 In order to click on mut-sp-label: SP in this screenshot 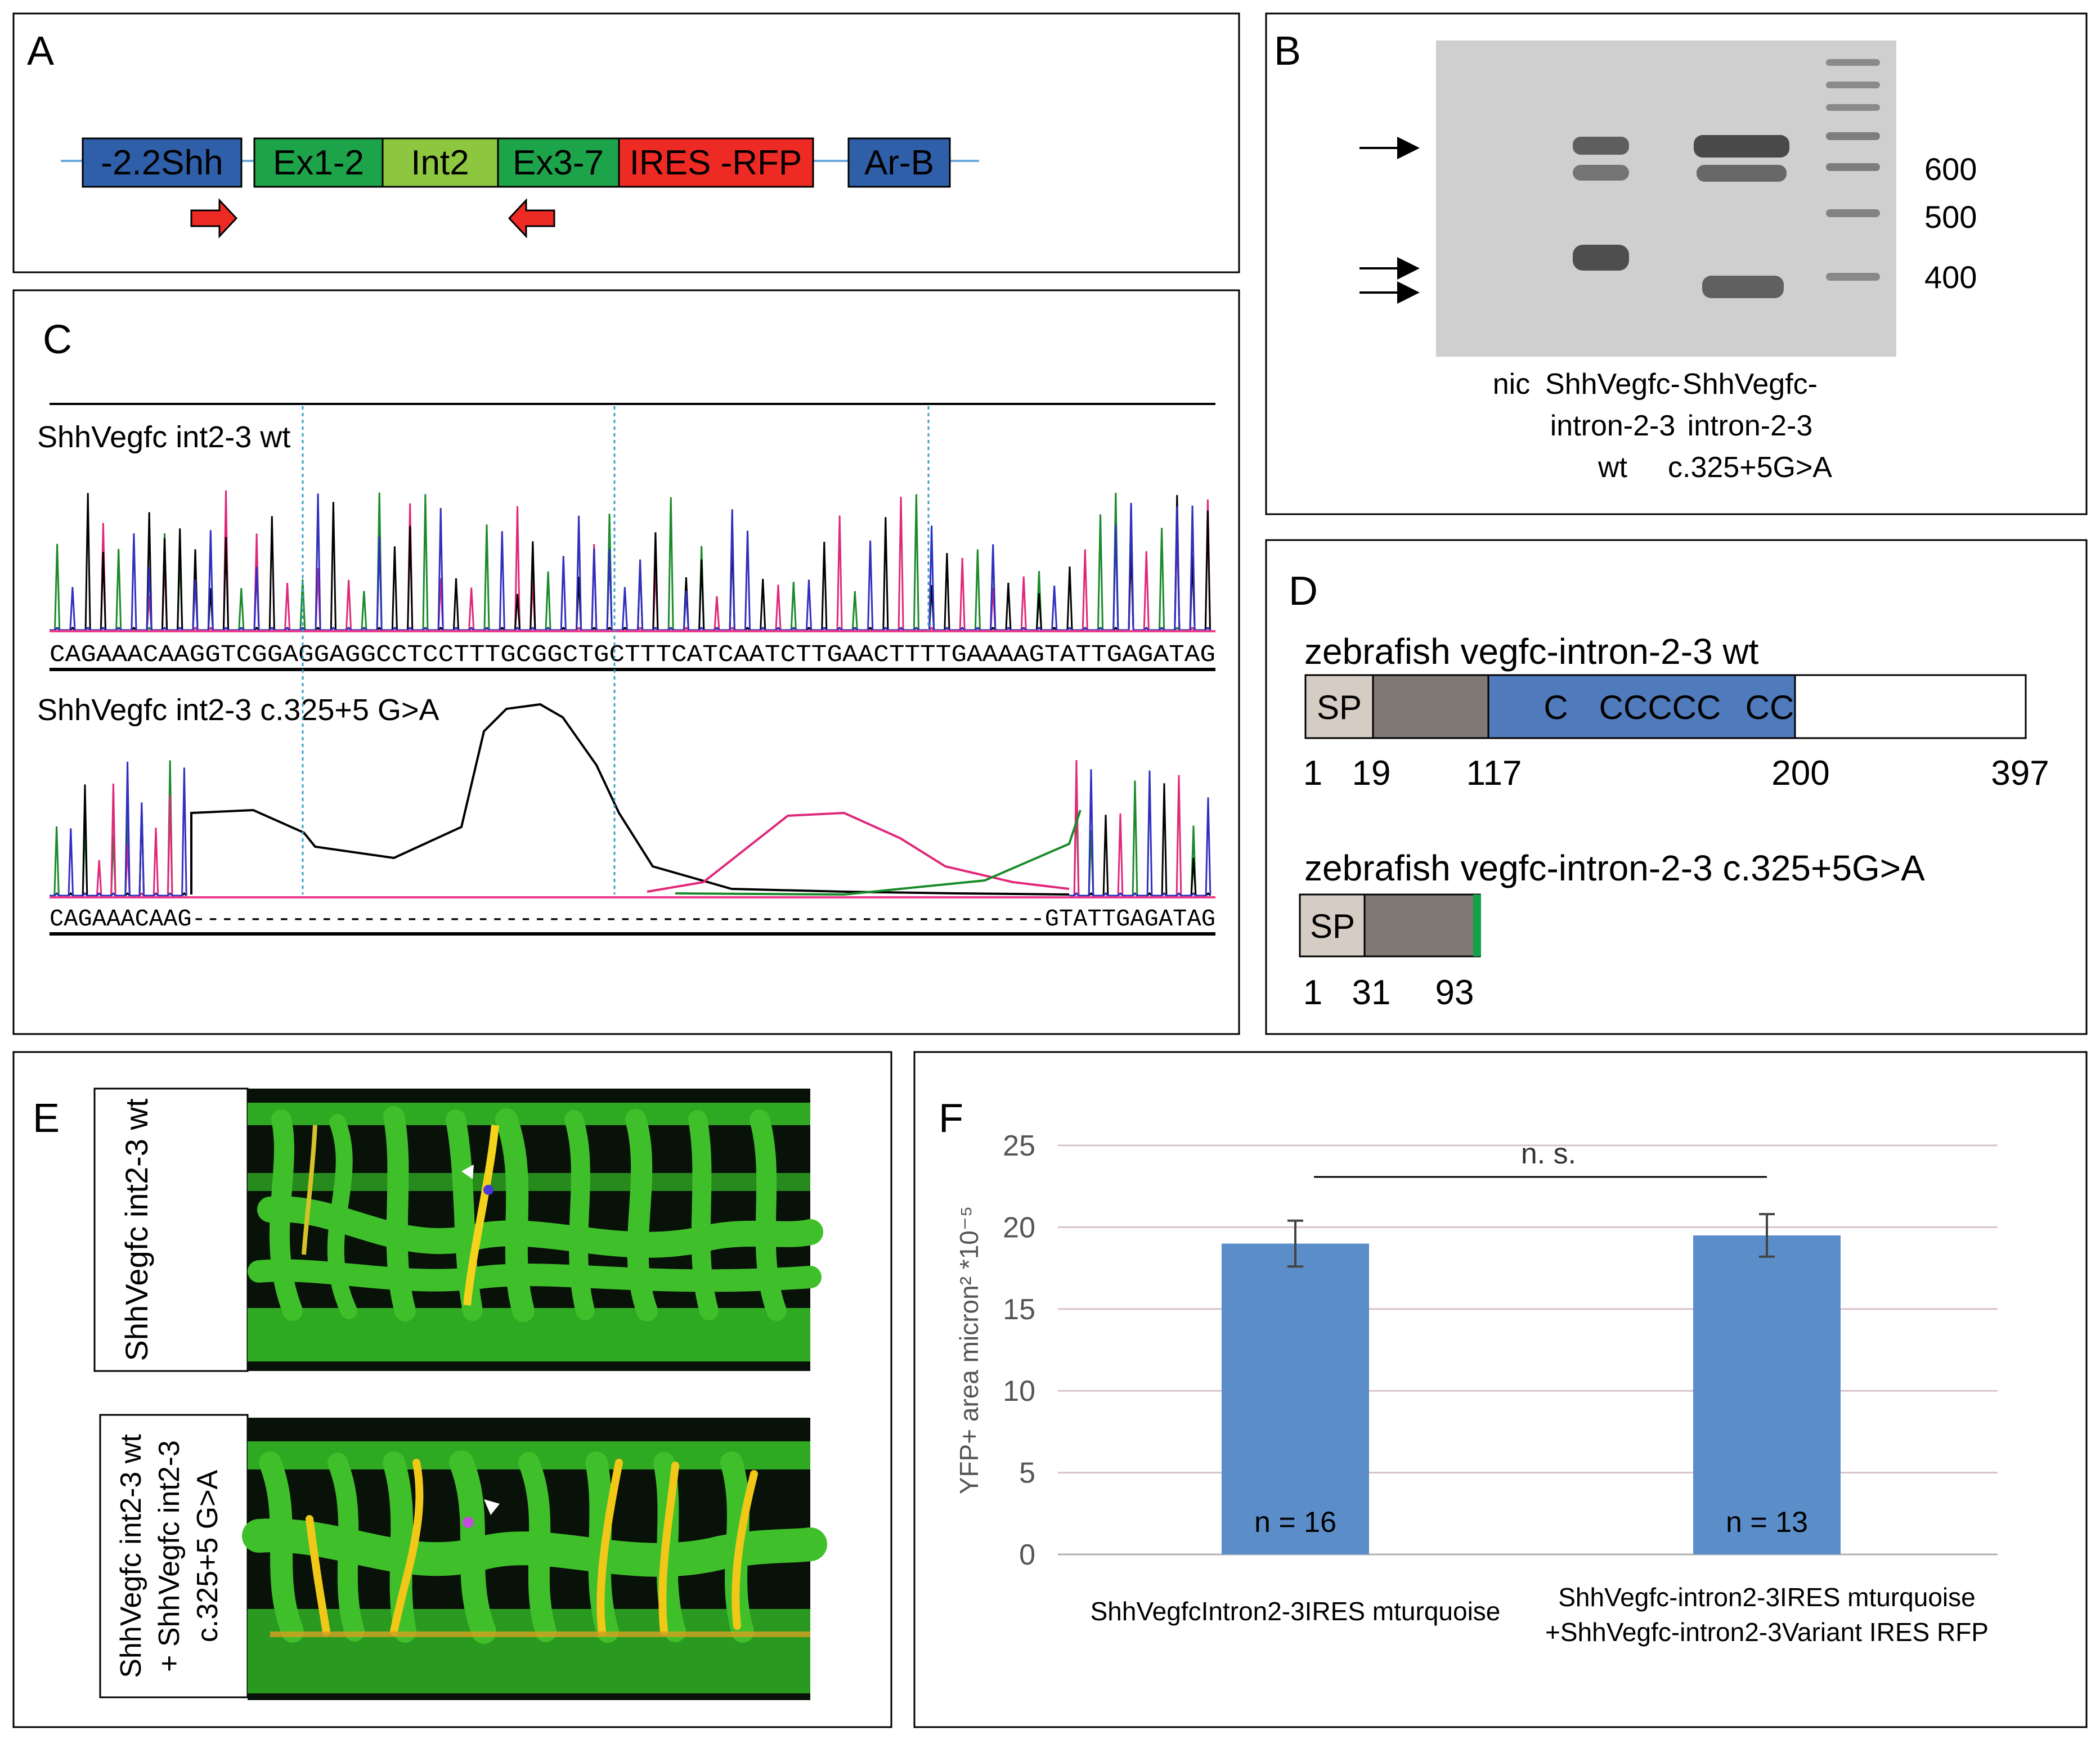, I will do `click(1332, 926)`.